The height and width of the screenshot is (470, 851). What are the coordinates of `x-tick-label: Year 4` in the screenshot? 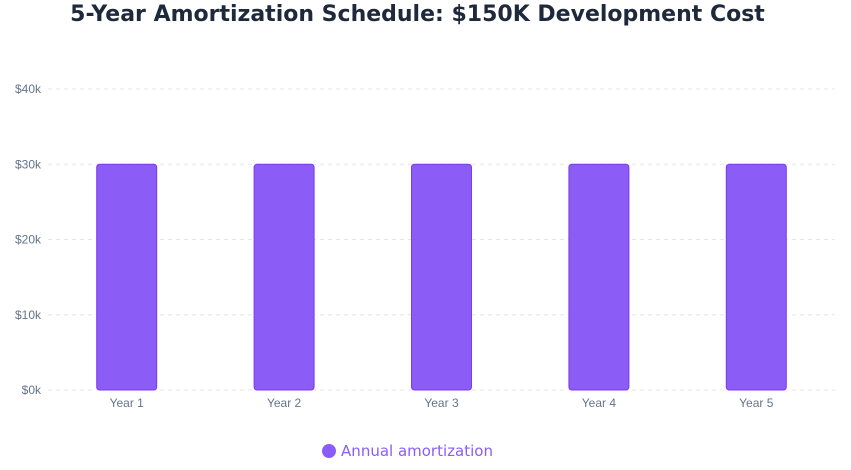 It's located at (599, 403).